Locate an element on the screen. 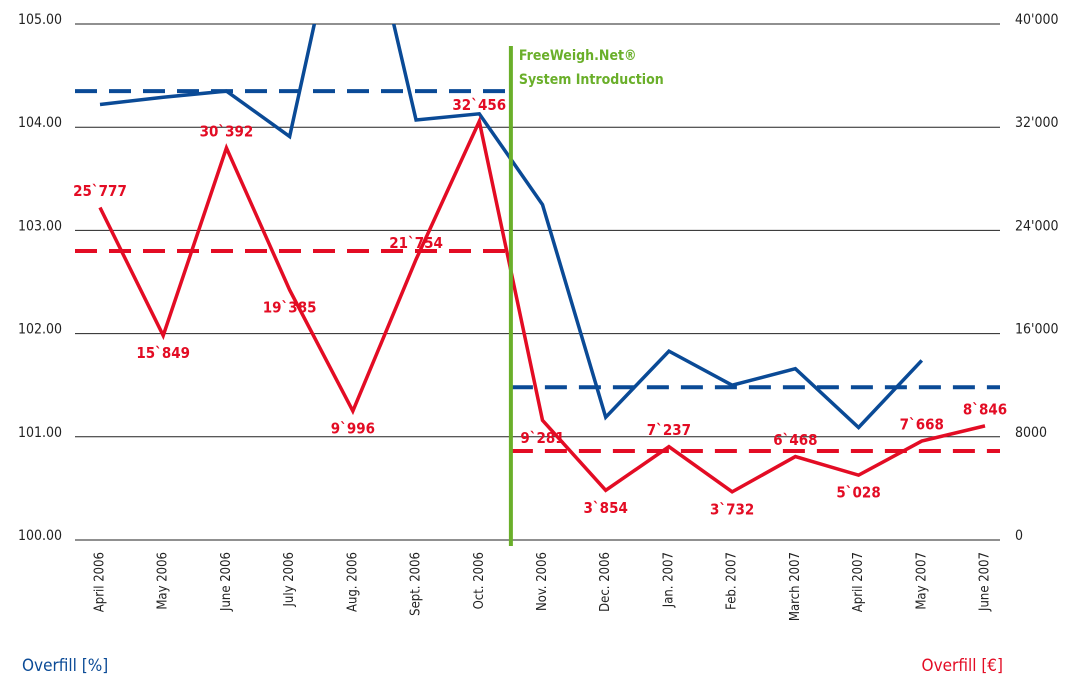 Image resolution: width=1081 pixels, height=678 pixels. x-tick-label: Aug. 2006 is located at coordinates (352, 582).